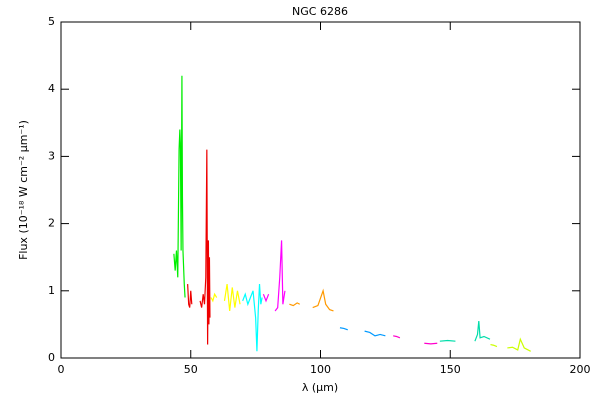  Describe the element at coordinates (450, 369) in the screenshot. I see `x-tick-label: 150` at that location.